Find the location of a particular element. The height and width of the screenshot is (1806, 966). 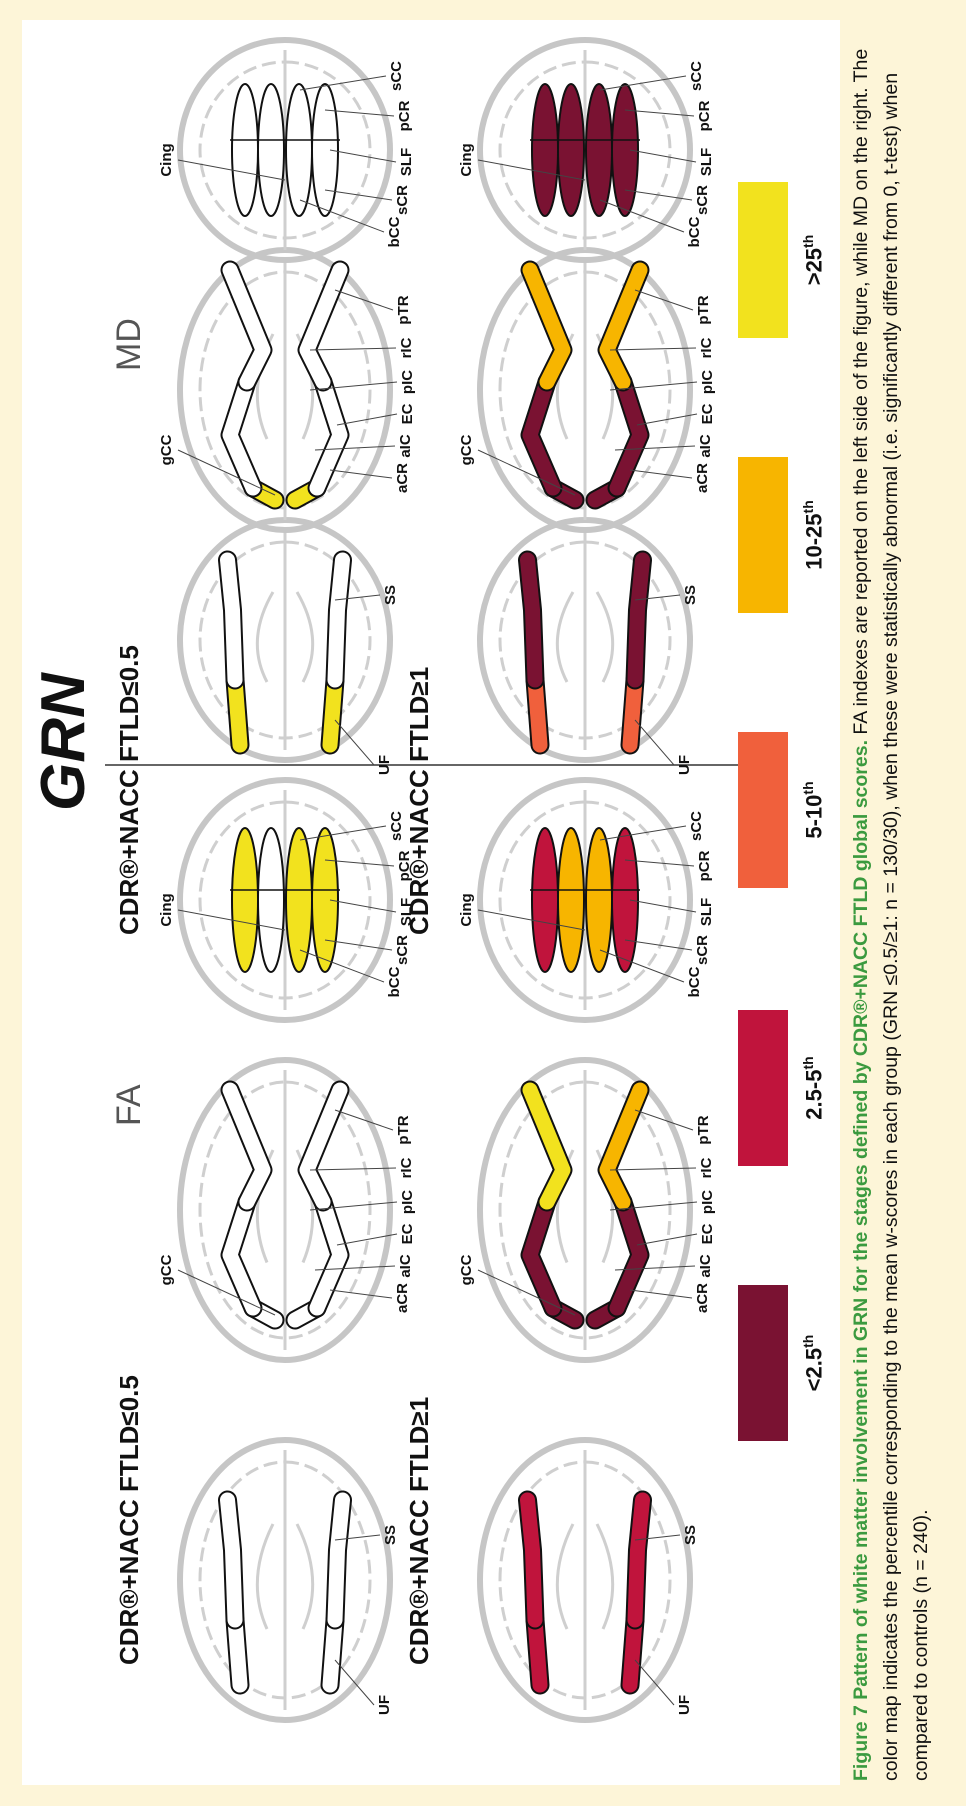

brain-ventricle is located at coordinates (585, 1576).